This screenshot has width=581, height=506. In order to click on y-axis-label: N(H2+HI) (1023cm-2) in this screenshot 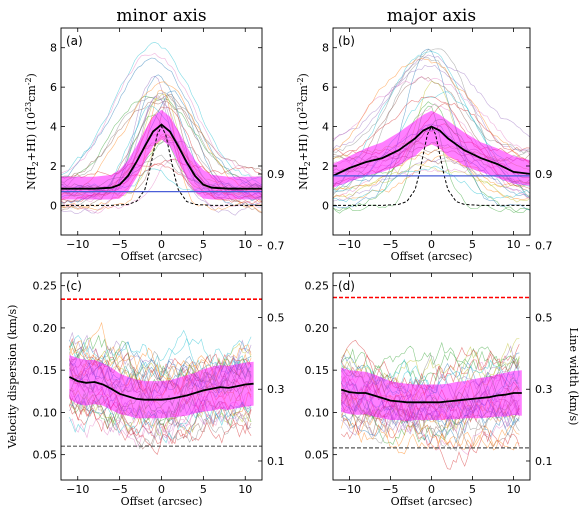, I will do `click(304, 131)`.